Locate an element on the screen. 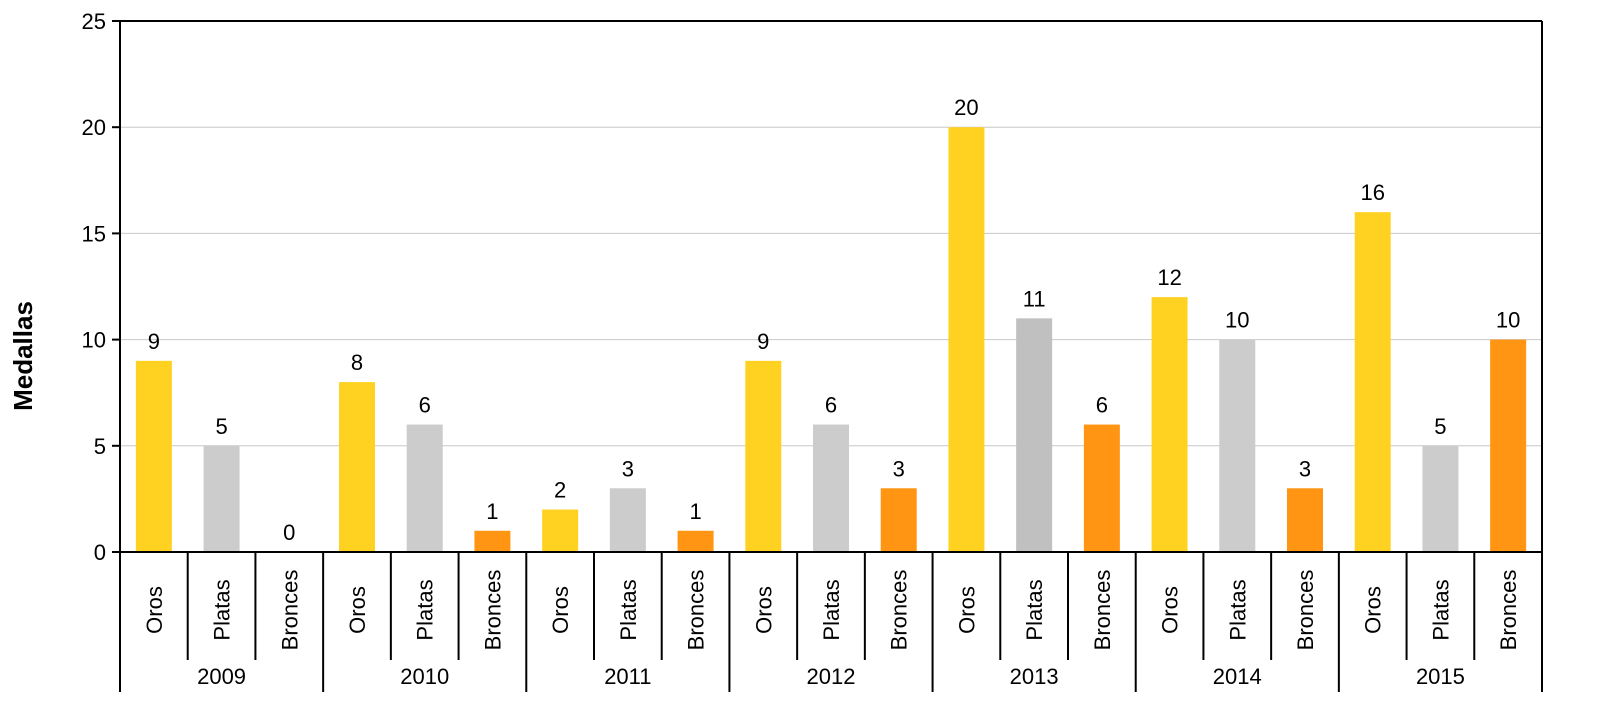 The height and width of the screenshot is (726, 1600). data-label: 8 is located at coordinates (357, 362).